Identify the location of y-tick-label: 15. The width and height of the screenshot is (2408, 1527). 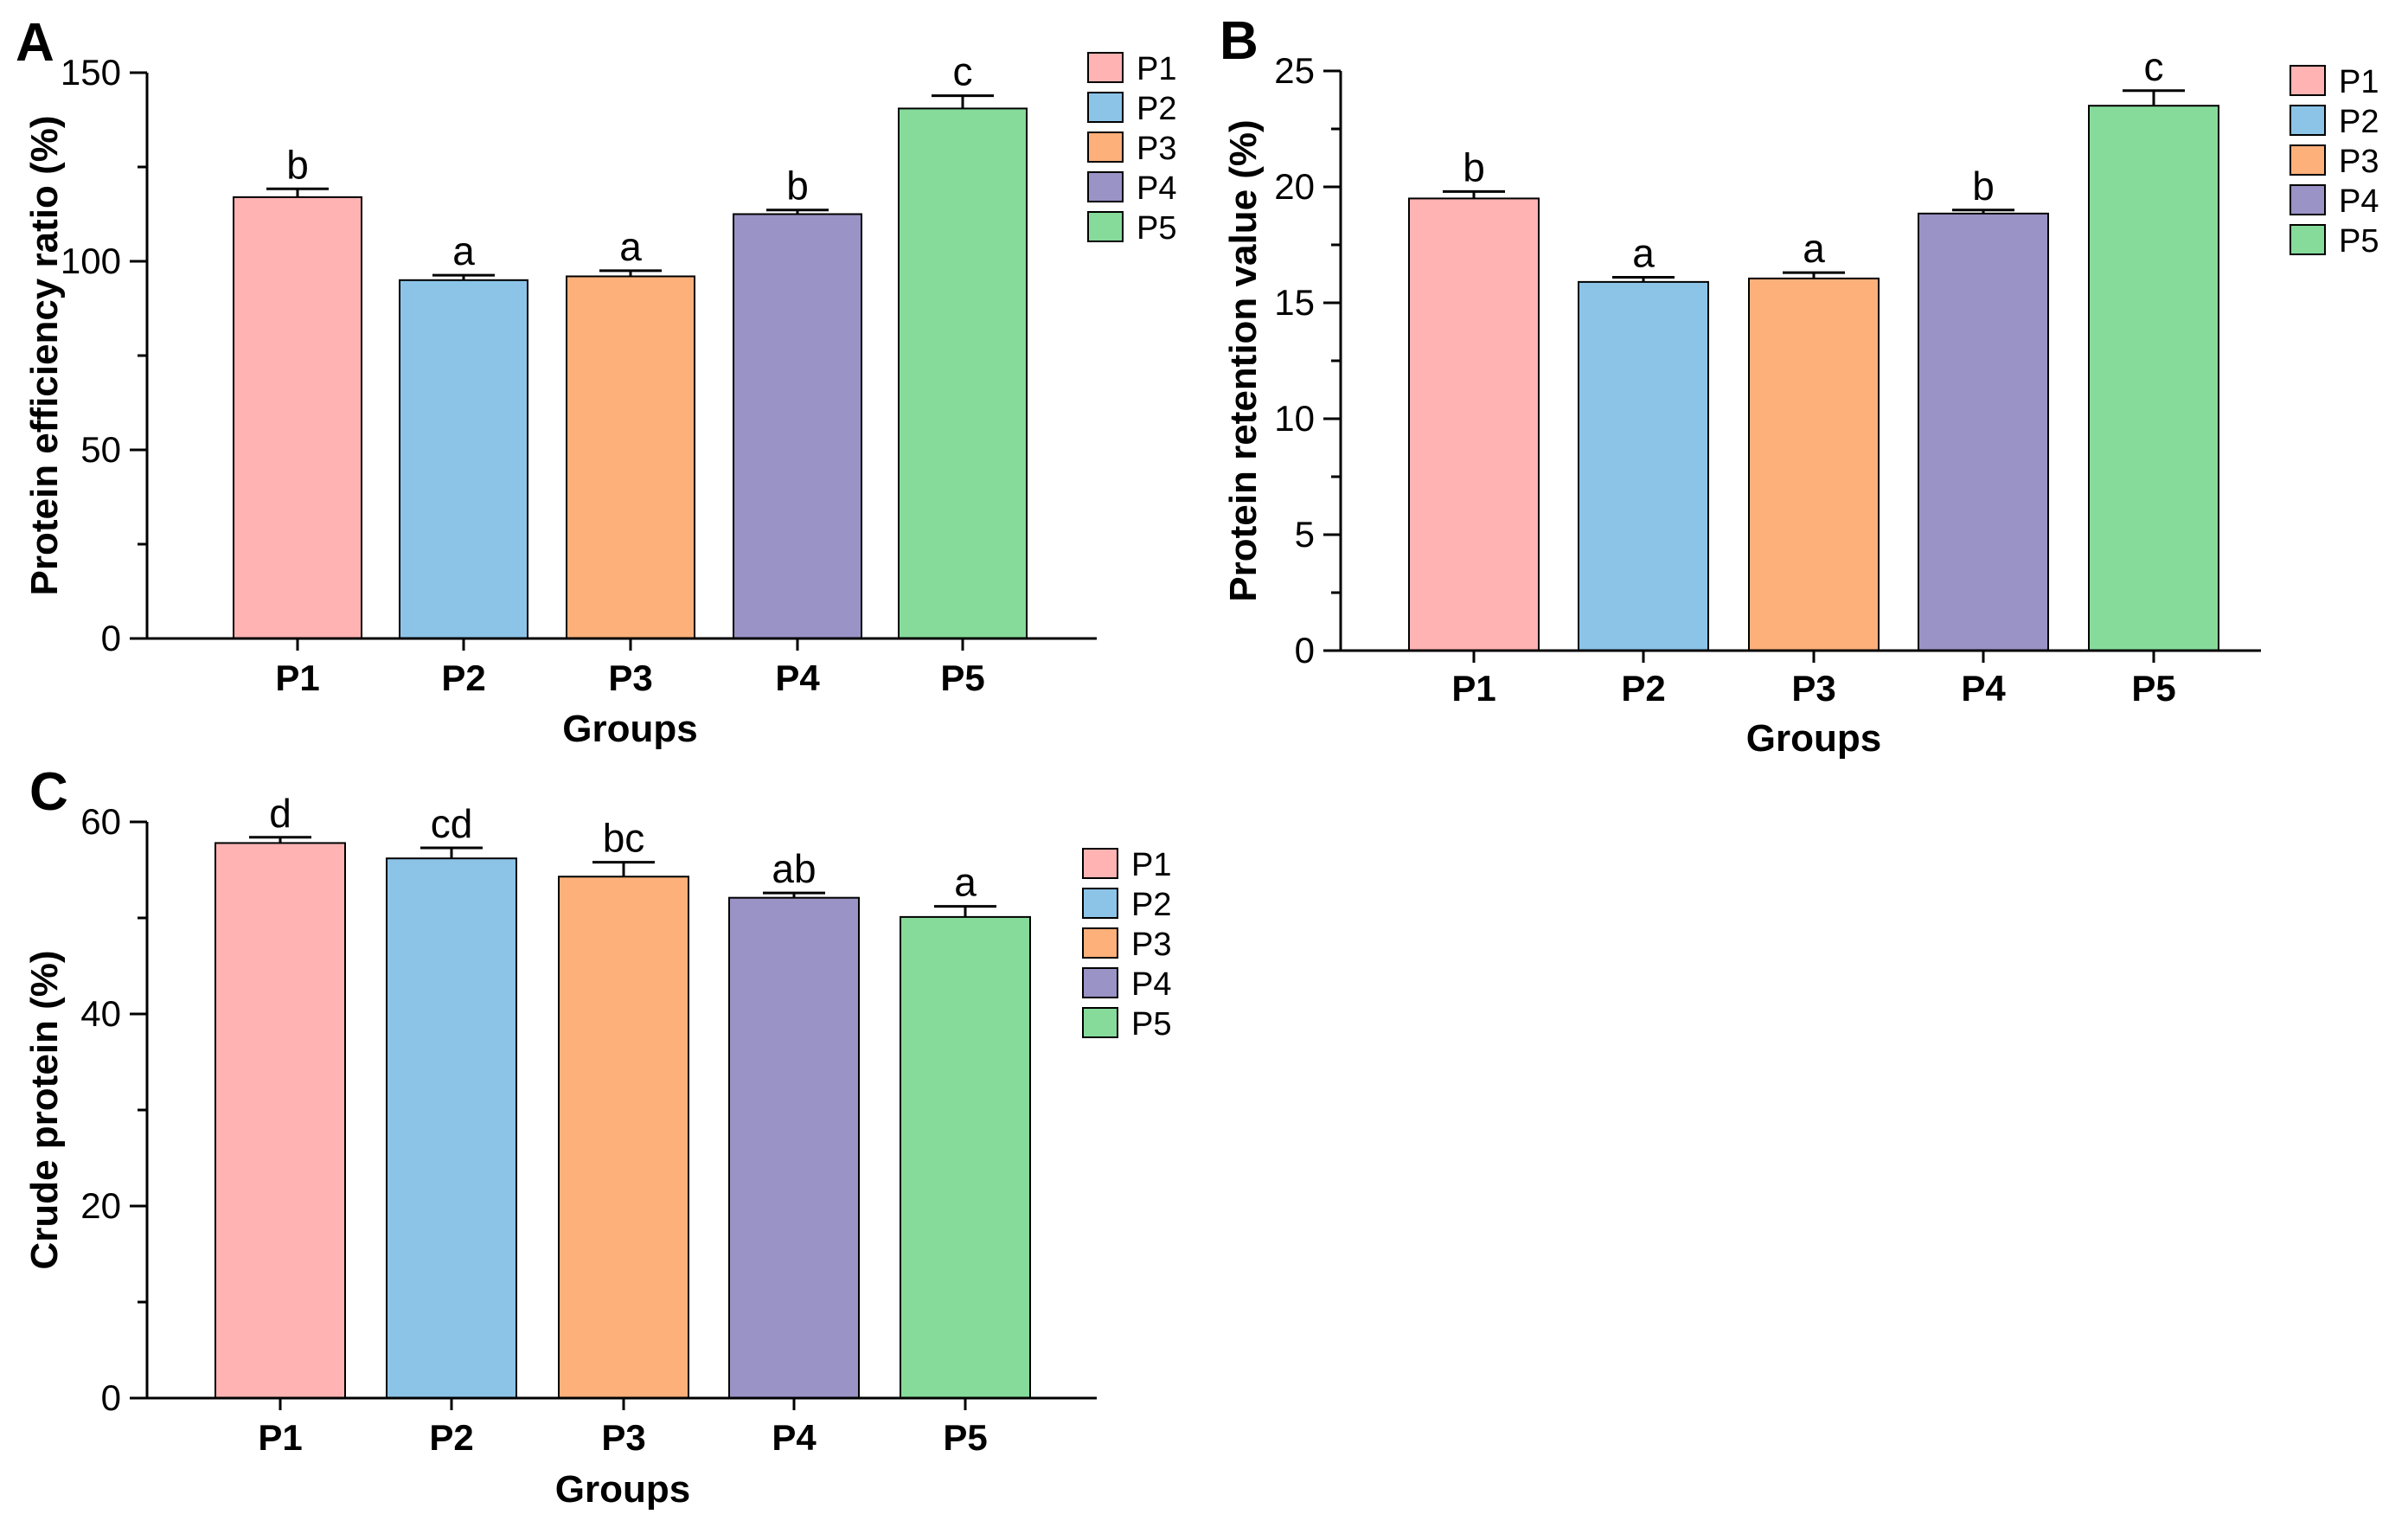
(1294, 302).